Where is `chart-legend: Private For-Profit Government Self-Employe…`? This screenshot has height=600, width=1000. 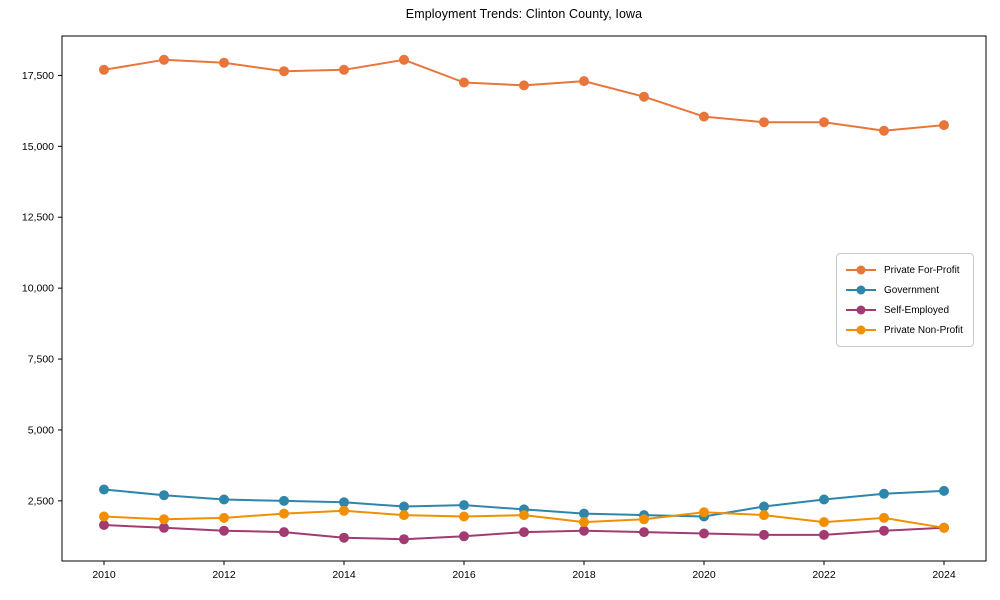
chart-legend: Private For-Profit Government Self-Employe… is located at coordinates (905, 300).